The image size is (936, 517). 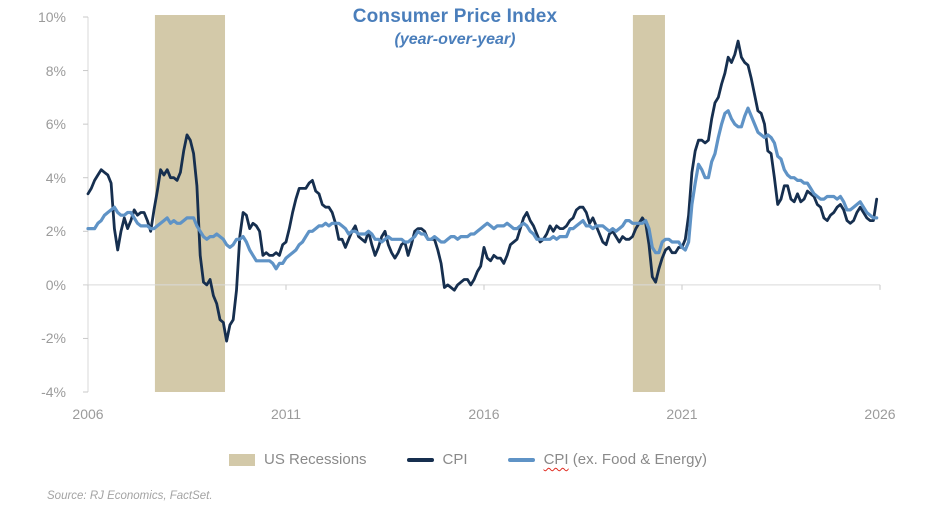 What do you see at coordinates (455, 459) in the screenshot?
I see `legend-label-cpi: CPI` at bounding box center [455, 459].